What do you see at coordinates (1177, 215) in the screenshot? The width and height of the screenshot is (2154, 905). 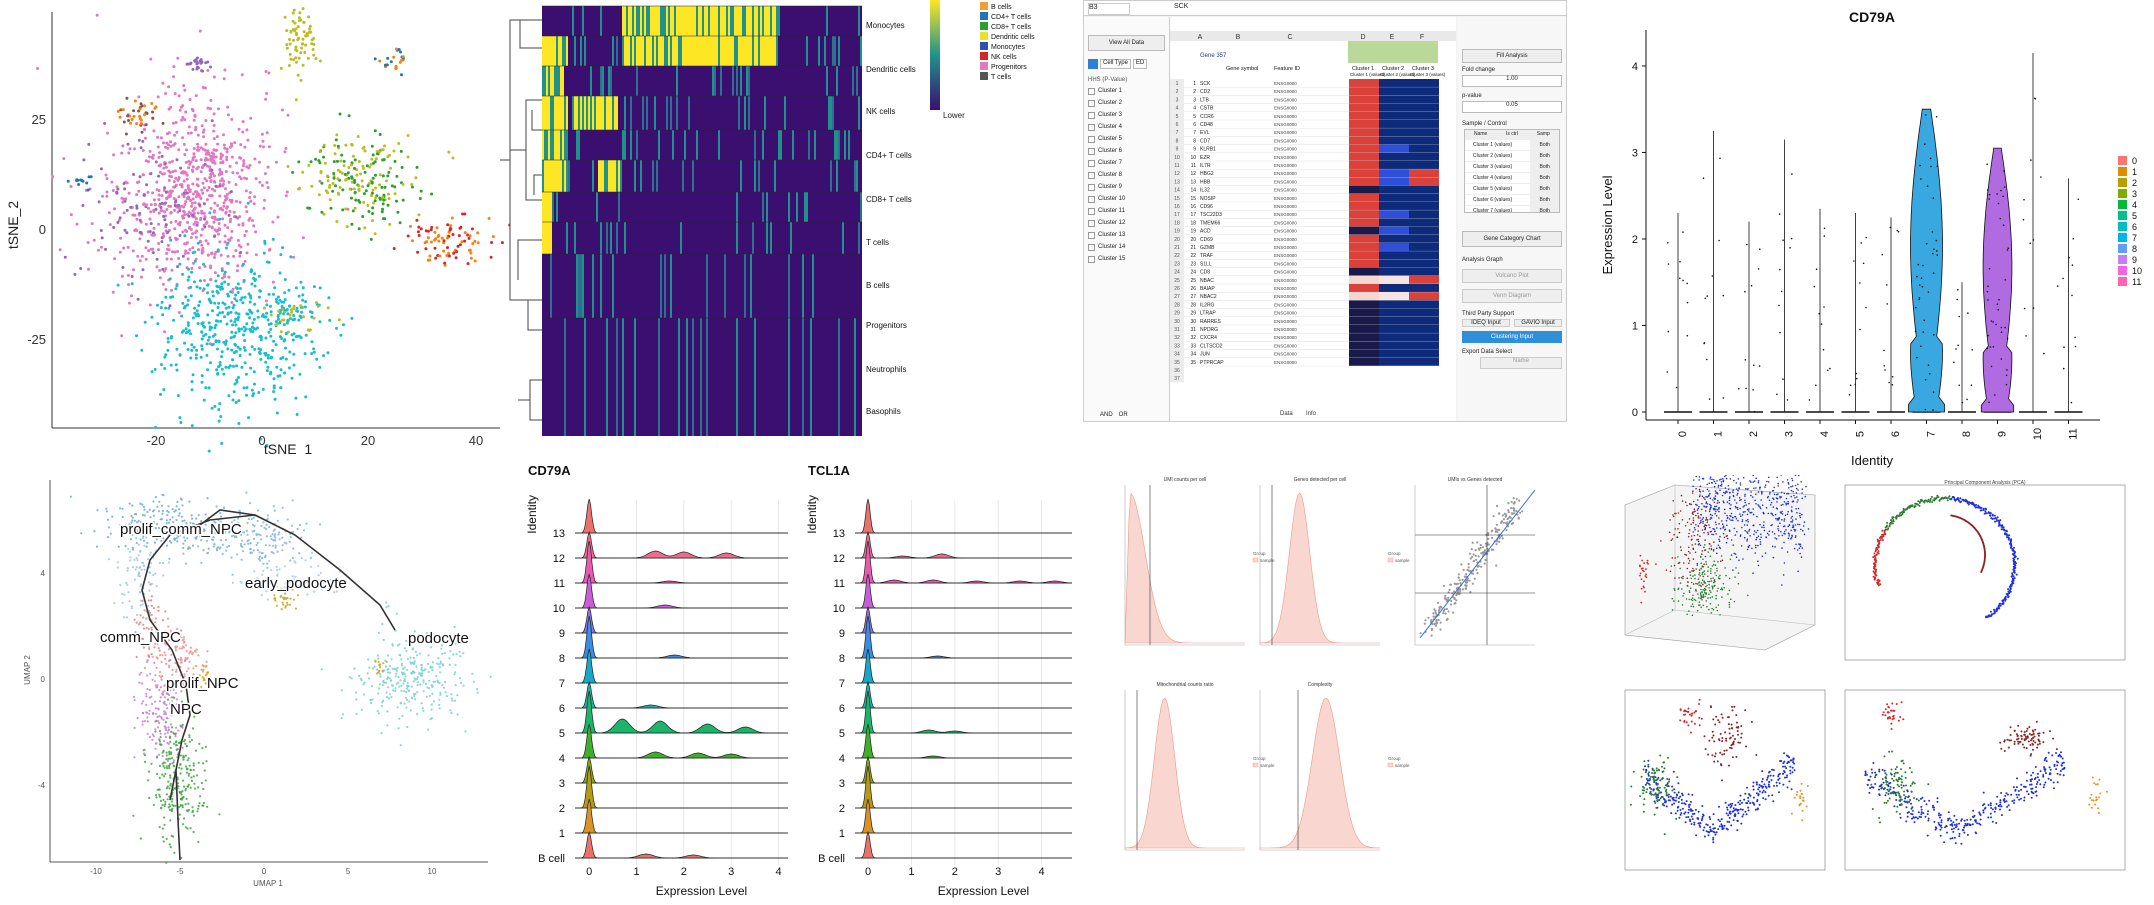 I see `row-number: 17` at bounding box center [1177, 215].